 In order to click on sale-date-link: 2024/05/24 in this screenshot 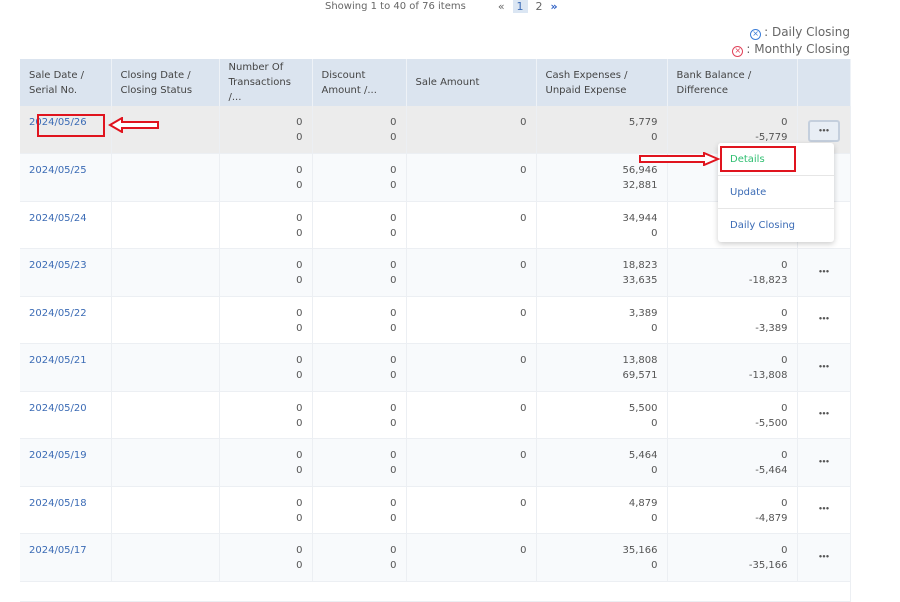, I will do `click(58, 218)`.